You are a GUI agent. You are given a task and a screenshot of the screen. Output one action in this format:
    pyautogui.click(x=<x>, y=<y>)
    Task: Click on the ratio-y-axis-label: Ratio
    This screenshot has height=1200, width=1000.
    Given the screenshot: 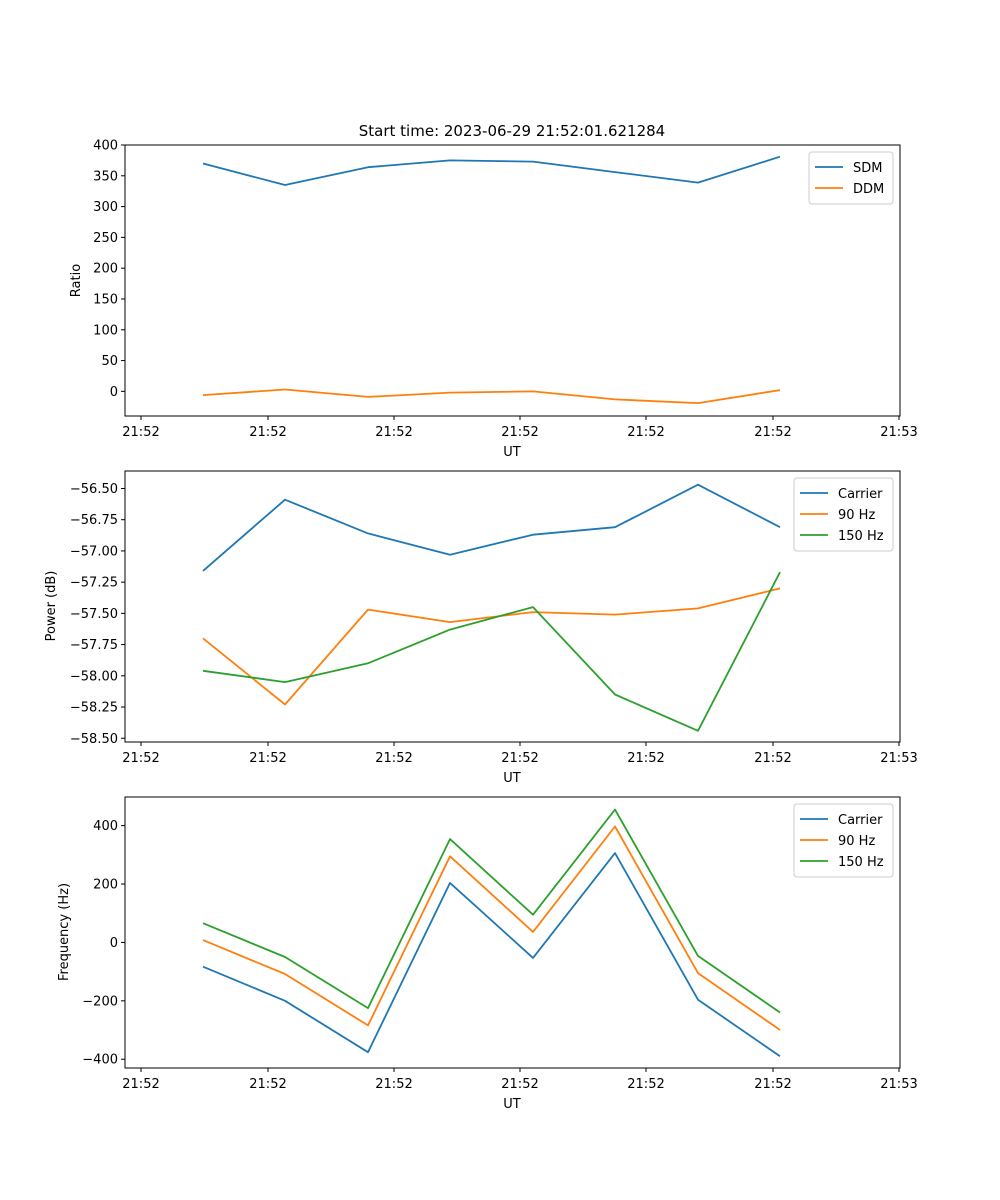 What is the action you would take?
    pyautogui.click(x=76, y=280)
    